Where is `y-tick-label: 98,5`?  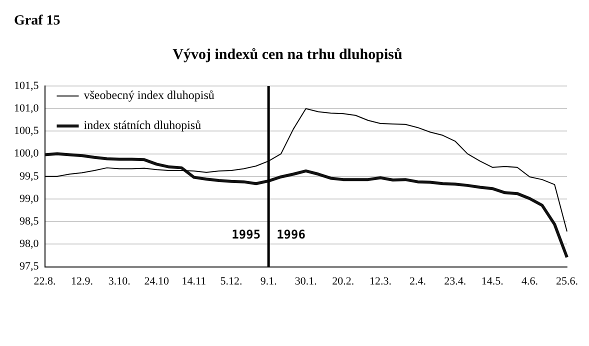 y-tick-label: 98,5 is located at coordinates (30, 221).